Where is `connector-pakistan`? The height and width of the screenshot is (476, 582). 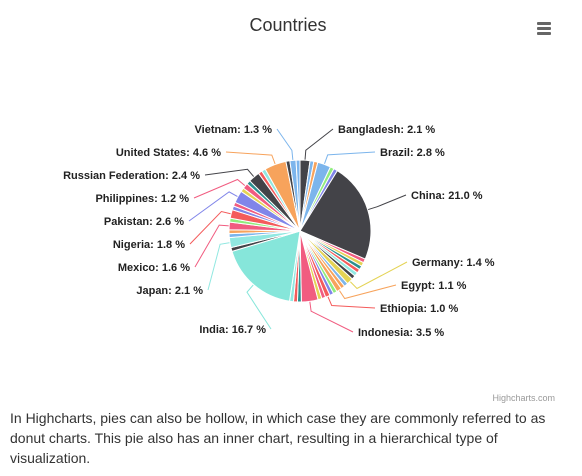 connector-pakistan is located at coordinates (213, 206).